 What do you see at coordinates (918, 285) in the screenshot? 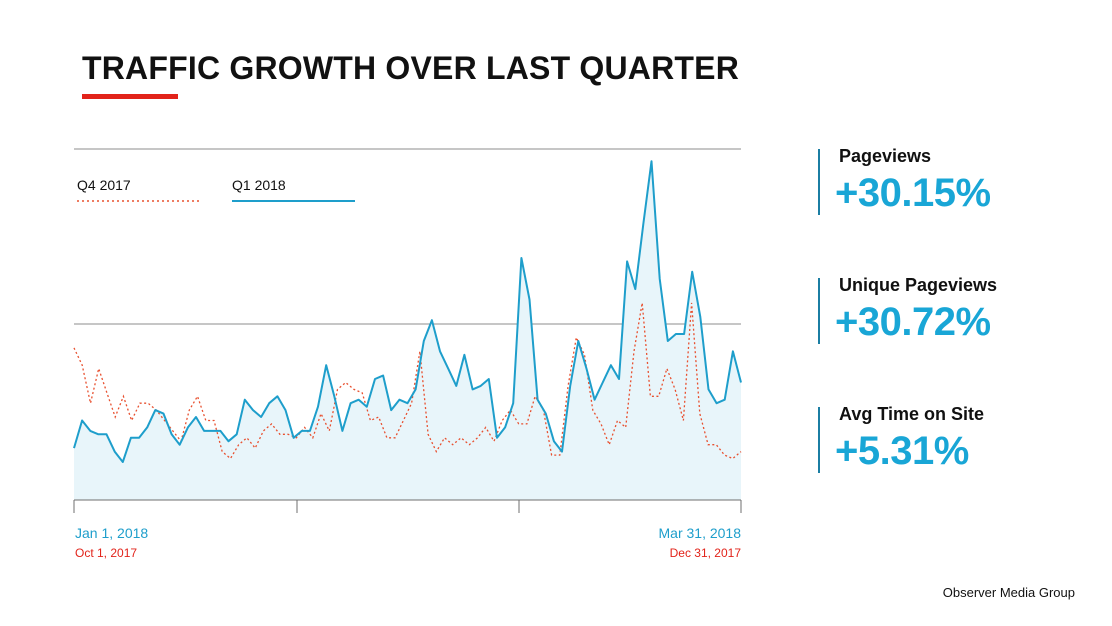
I see `stat-label: Unique Pageviews` at bounding box center [918, 285].